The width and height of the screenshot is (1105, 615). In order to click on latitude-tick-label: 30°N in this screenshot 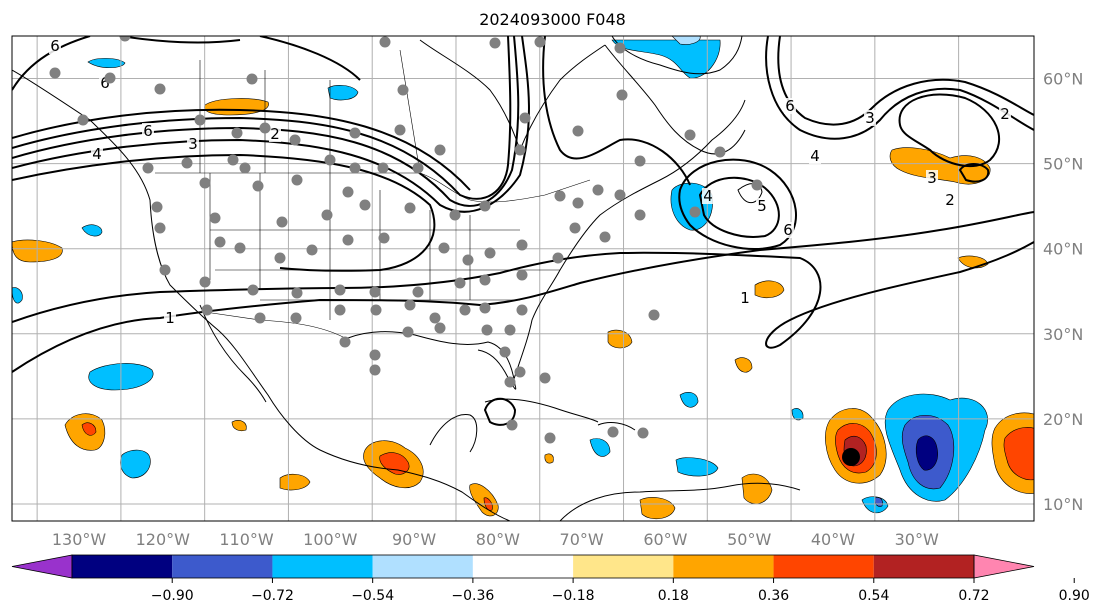, I will do `click(1063, 334)`.